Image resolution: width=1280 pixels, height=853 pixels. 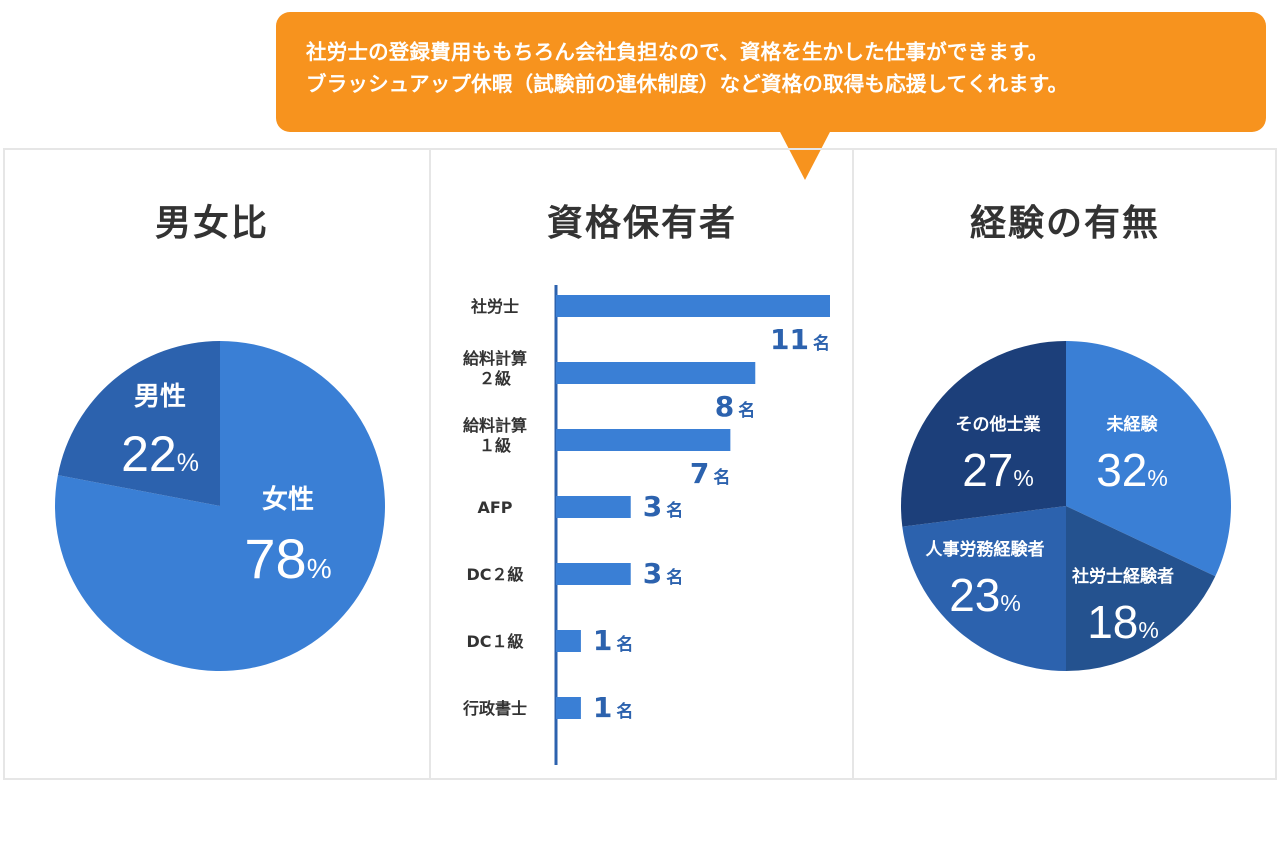 What do you see at coordinates (288, 499) in the screenshot?
I see `slice-label: 女性` at bounding box center [288, 499].